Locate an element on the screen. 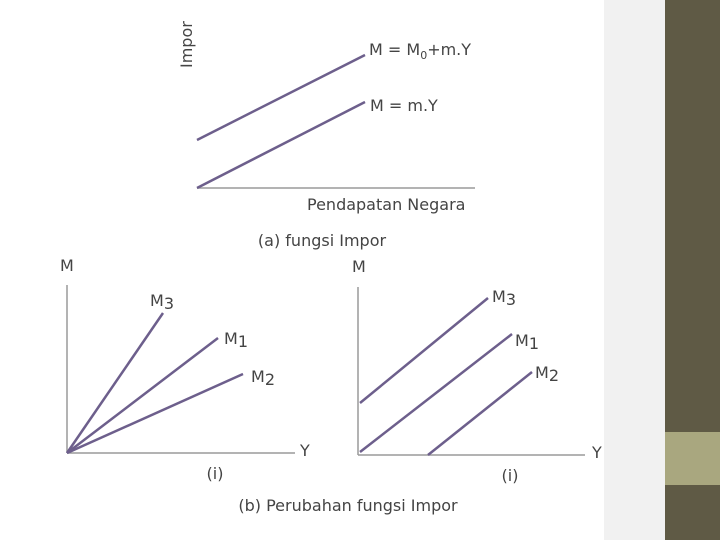 Image resolution: width=720 pixels, height=540 pixels. line-label: M = M0+m.Y is located at coordinates (420, 51).